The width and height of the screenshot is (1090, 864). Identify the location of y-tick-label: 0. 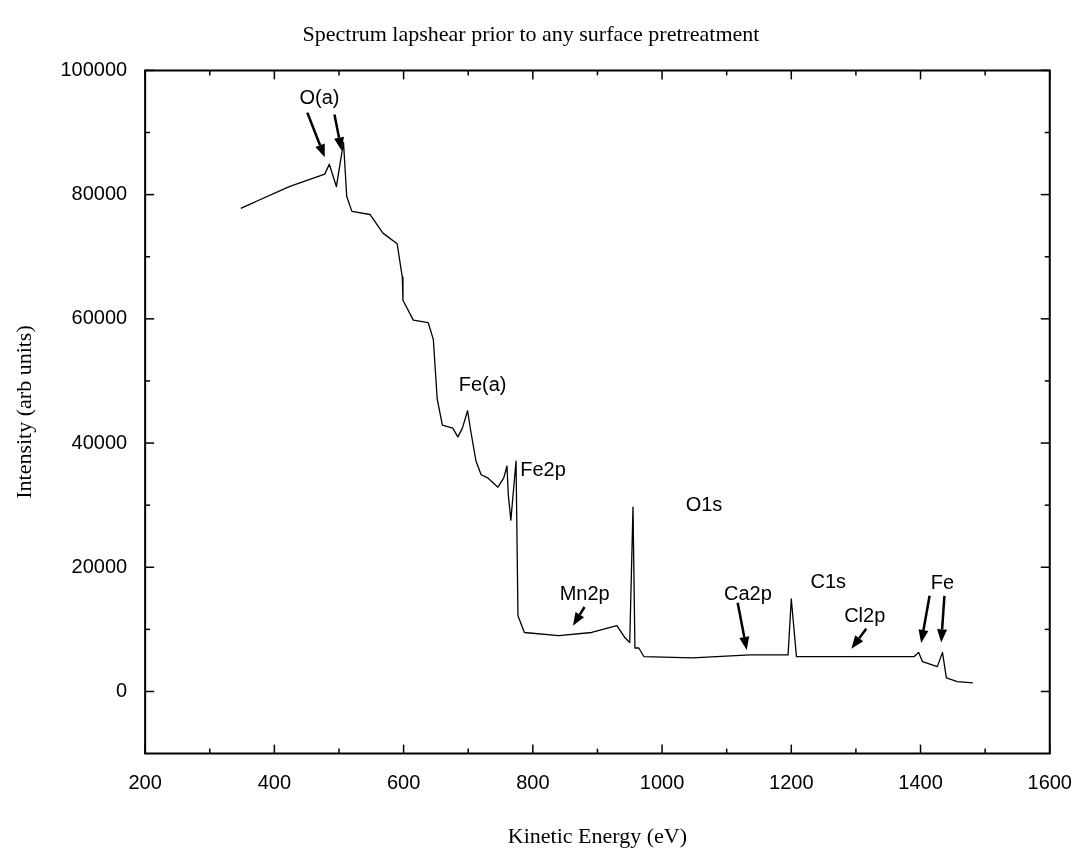
(122, 690).